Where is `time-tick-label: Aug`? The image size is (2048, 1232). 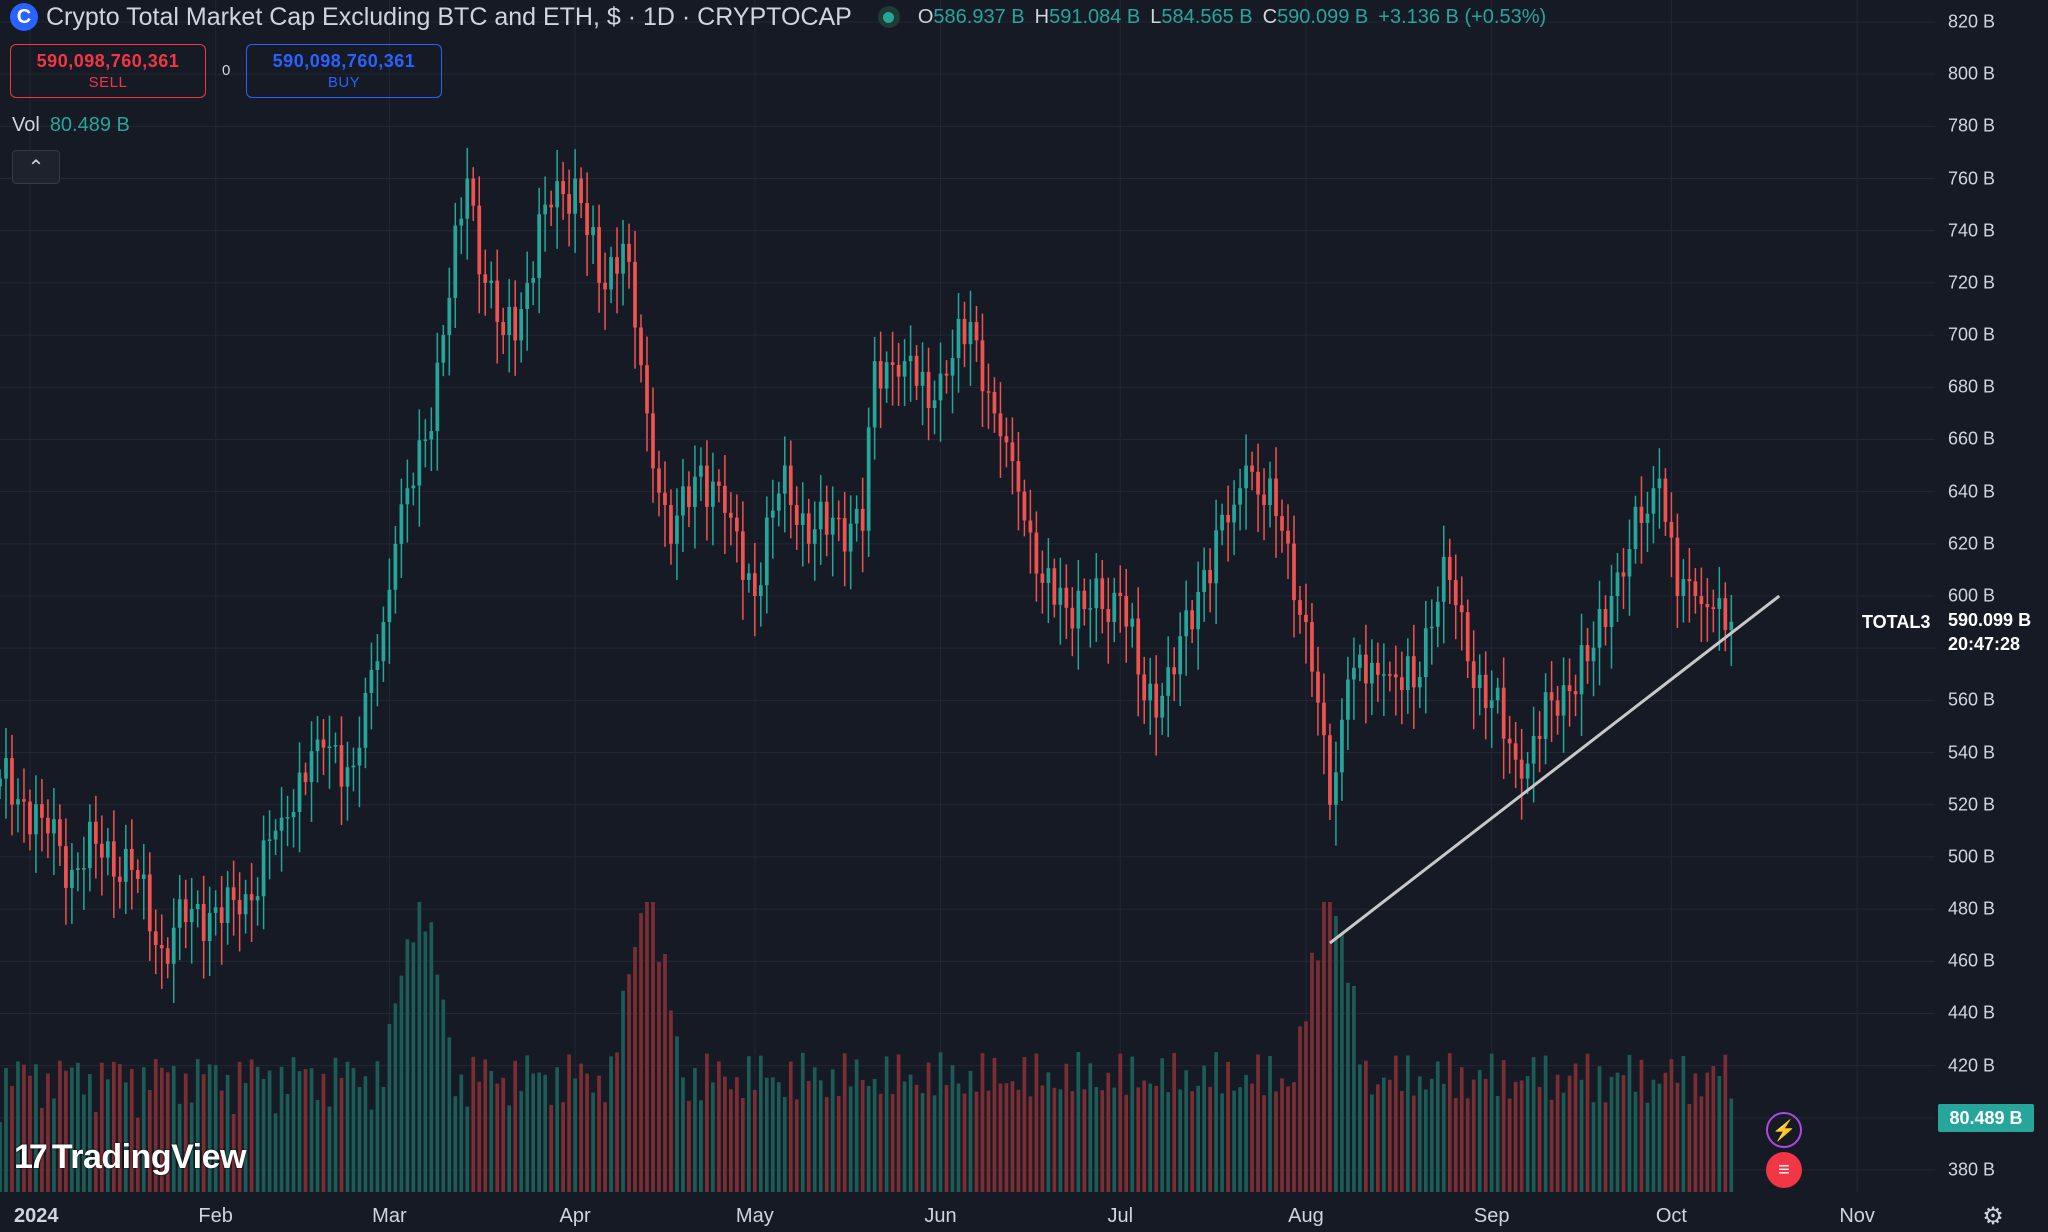 time-tick-label: Aug is located at coordinates (1306, 1216).